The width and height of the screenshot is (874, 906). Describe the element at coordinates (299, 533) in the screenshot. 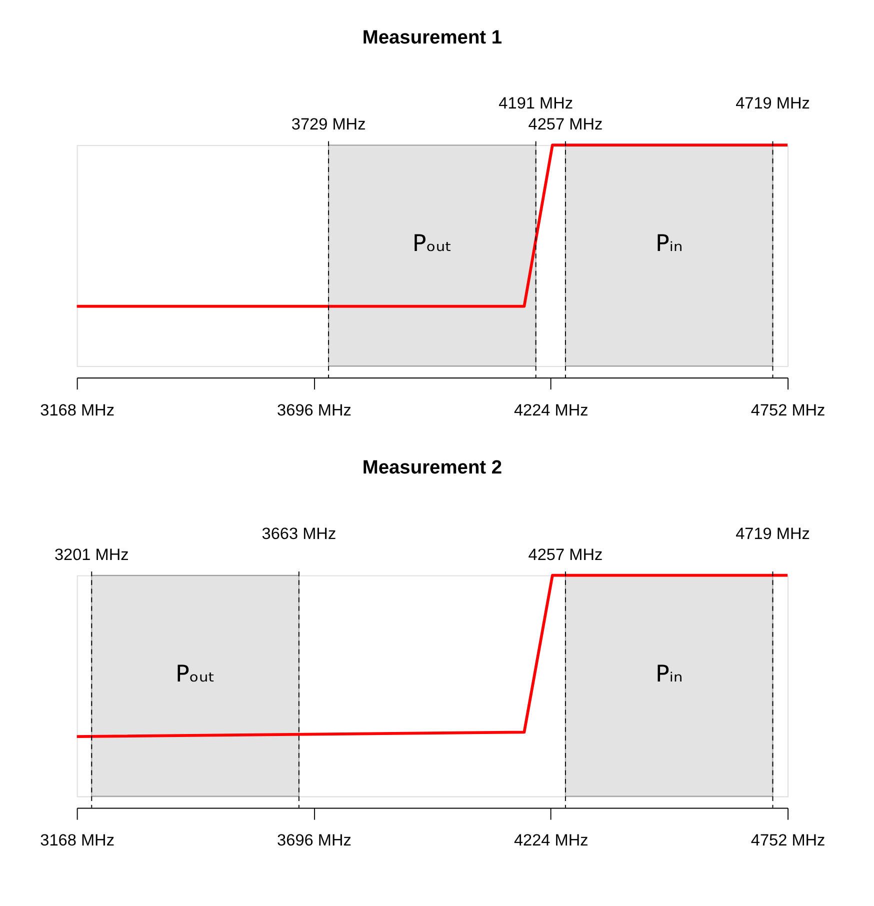

I see `ref-line-label: 3663 MHz` at that location.